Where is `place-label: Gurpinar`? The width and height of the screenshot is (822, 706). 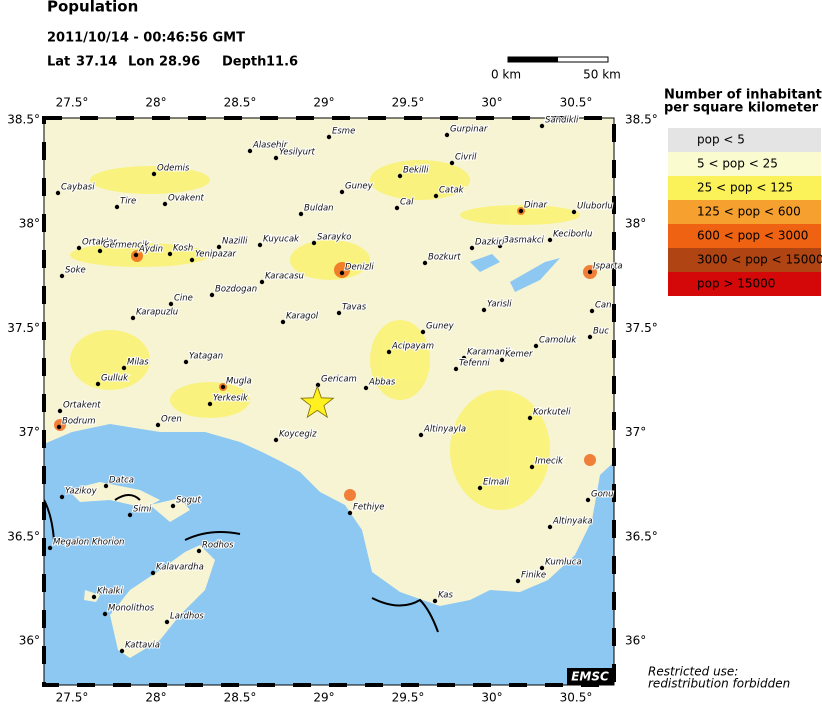
place-label: Gurpinar is located at coordinates (469, 130).